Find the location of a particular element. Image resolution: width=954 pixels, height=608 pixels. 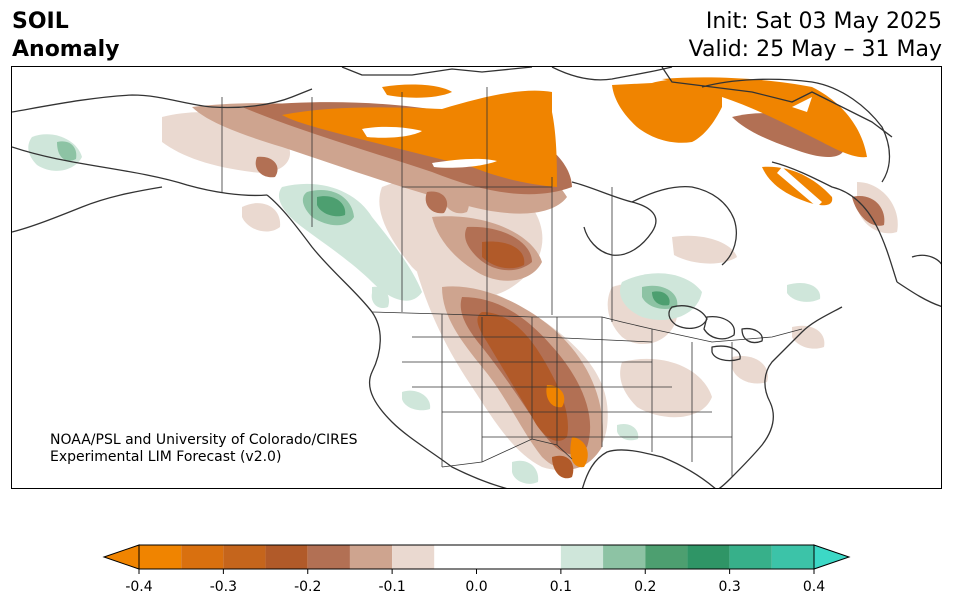

title-line-1: SOIL is located at coordinates (40, 21).